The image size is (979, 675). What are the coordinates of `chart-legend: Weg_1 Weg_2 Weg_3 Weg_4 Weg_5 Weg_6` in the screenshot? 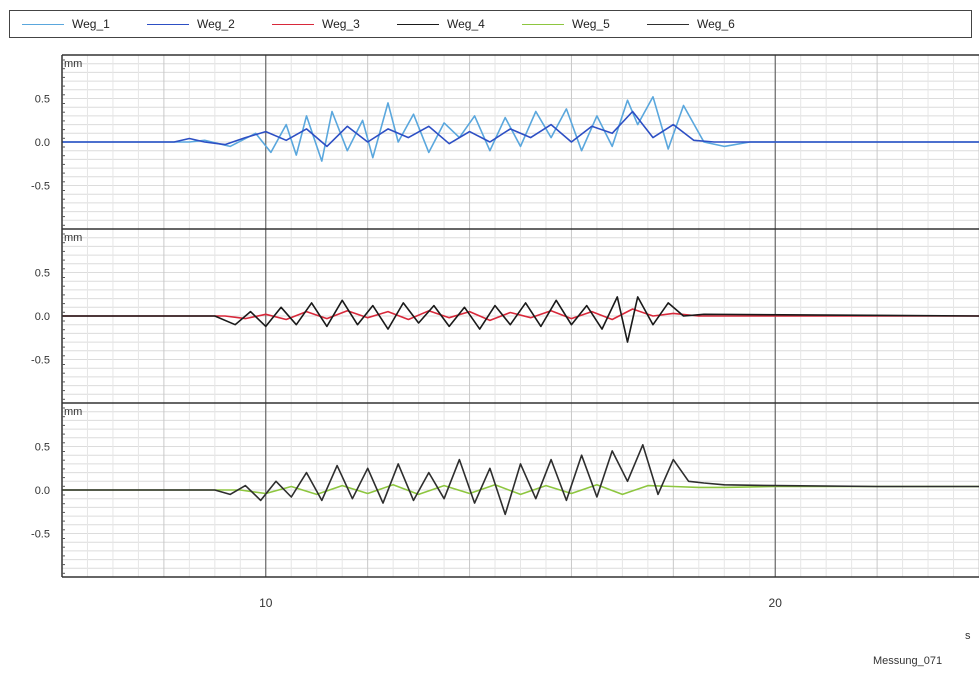 It's located at (490, 24).